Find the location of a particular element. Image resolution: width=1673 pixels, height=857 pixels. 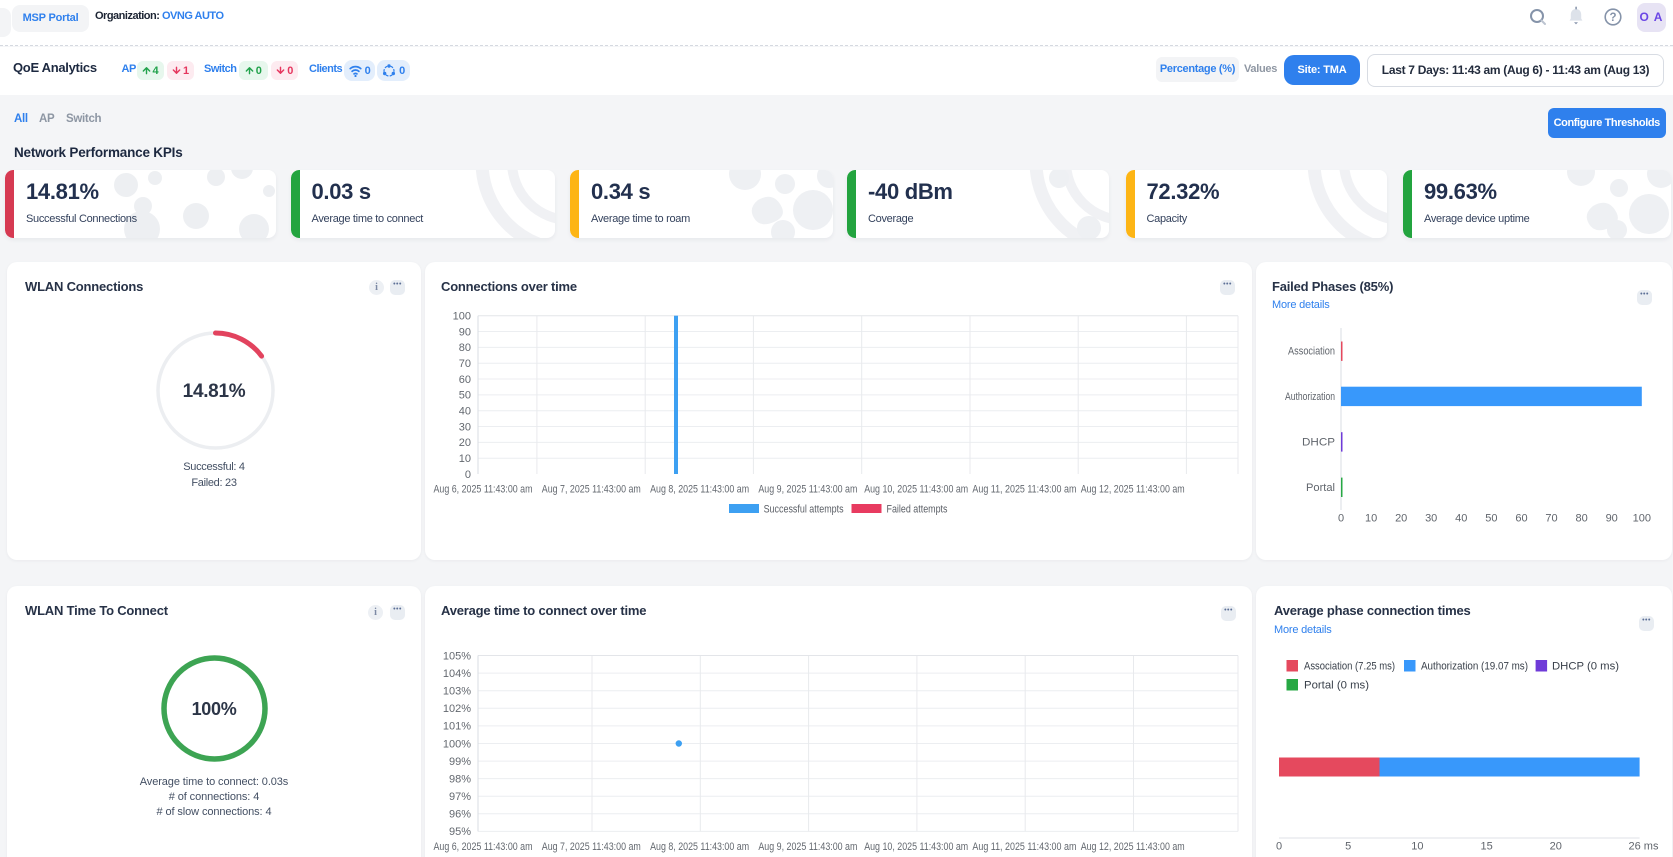

svg-text: Portal (0 ms) is located at coordinates (1336, 686).